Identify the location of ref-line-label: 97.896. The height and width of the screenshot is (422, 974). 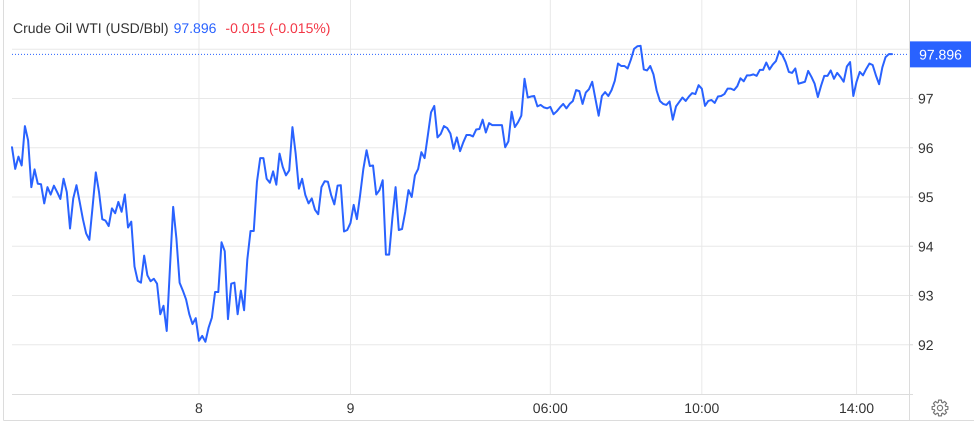
(940, 54).